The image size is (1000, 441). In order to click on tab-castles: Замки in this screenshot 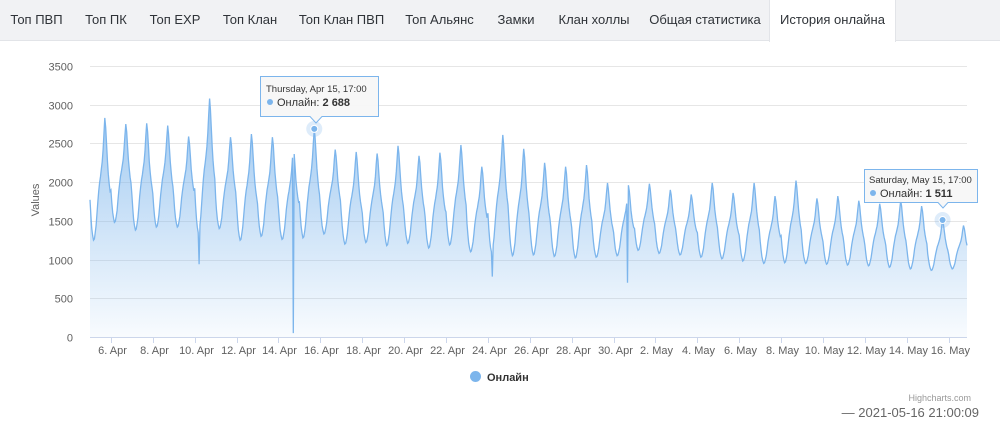, I will do `click(516, 19)`.